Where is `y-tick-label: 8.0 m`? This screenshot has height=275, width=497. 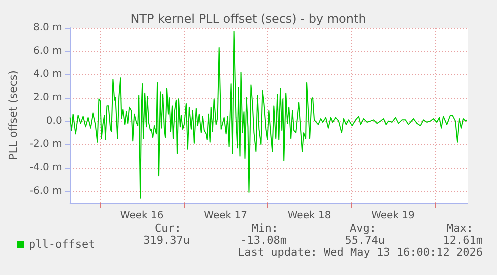
y-tick-label: 8.0 m is located at coordinates (48, 28).